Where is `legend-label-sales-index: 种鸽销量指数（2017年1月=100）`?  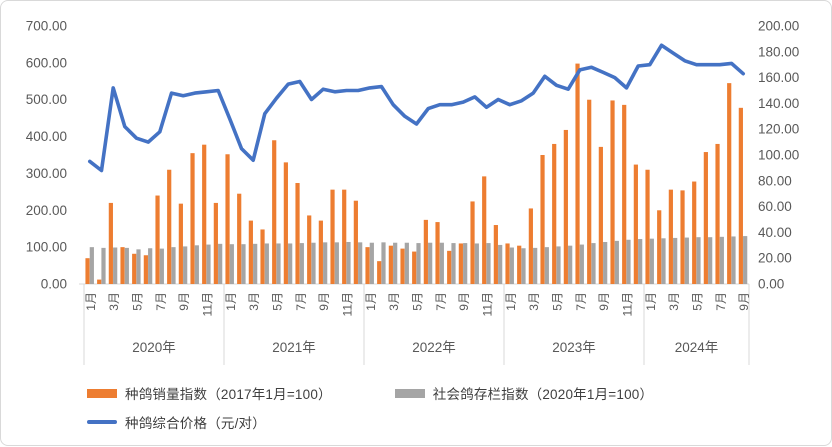
legend-label-sales-index: 种鸽销量指数（2017年1月=100） is located at coordinates (228, 394).